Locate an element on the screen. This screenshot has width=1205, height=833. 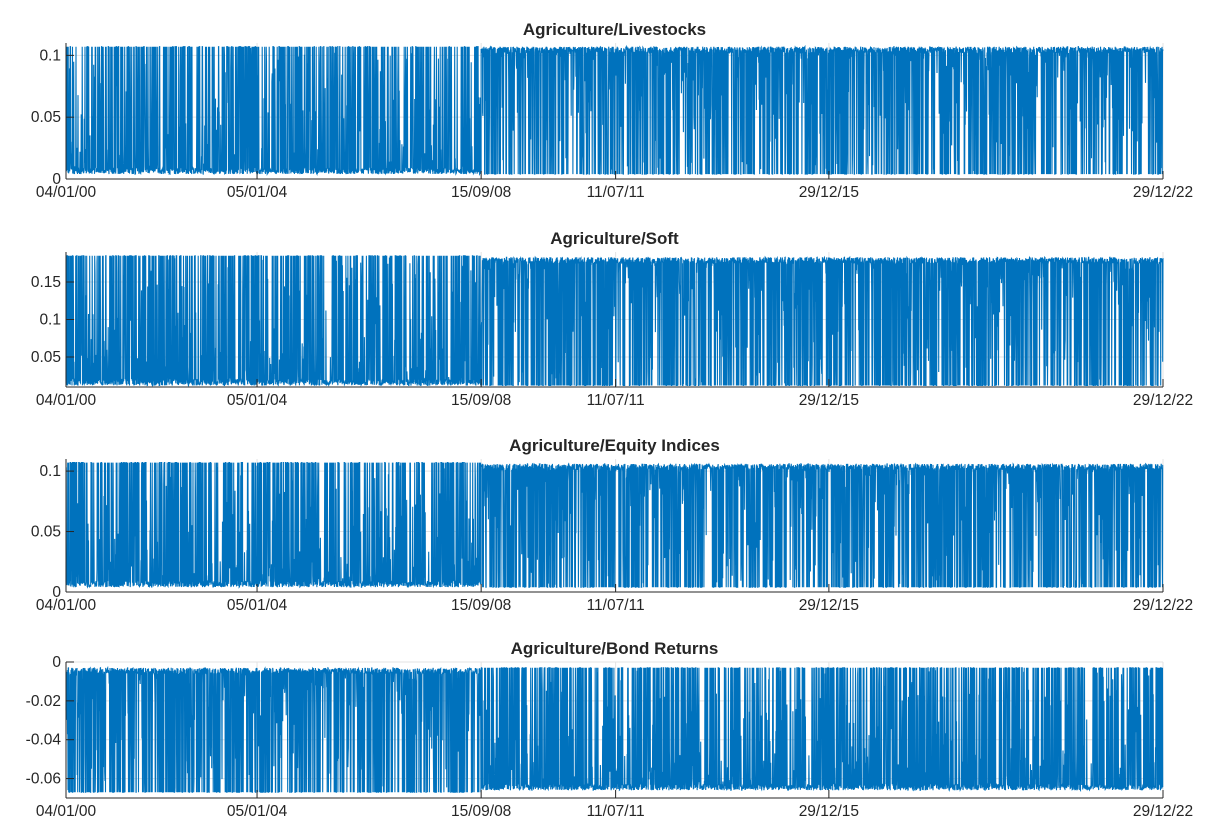
panel-title: Agriculture/Equity Indices is located at coordinates (614, 445).